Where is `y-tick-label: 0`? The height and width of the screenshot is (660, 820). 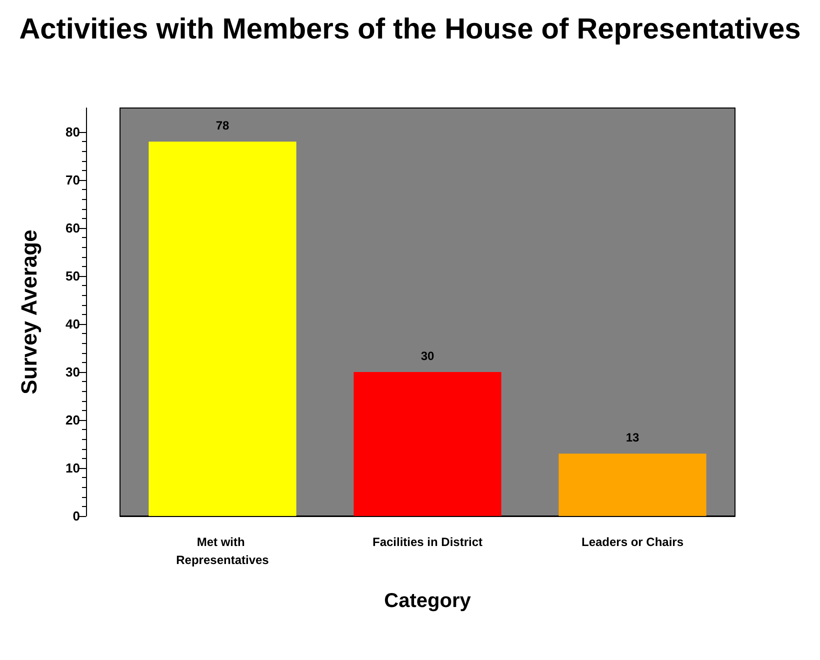
y-tick-label: 0 is located at coordinates (76, 516).